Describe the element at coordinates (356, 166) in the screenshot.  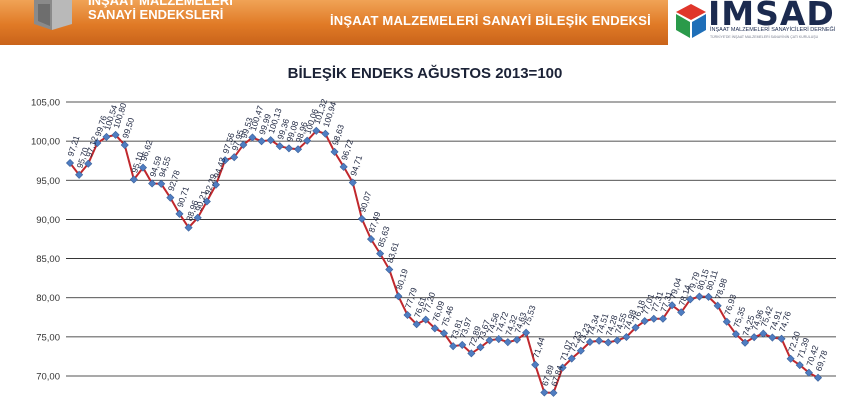
I see `data-label: 94,71` at that location.